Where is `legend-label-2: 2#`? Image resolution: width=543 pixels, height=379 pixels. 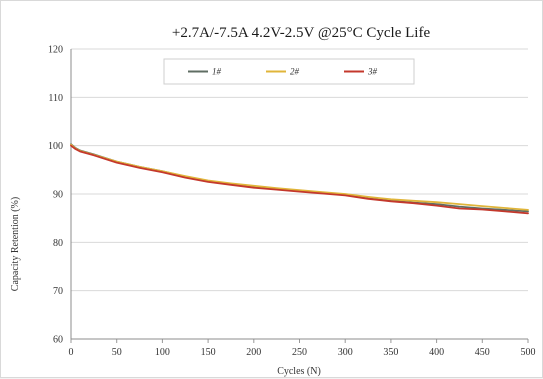
legend-label-2: 2# is located at coordinates (295, 72).